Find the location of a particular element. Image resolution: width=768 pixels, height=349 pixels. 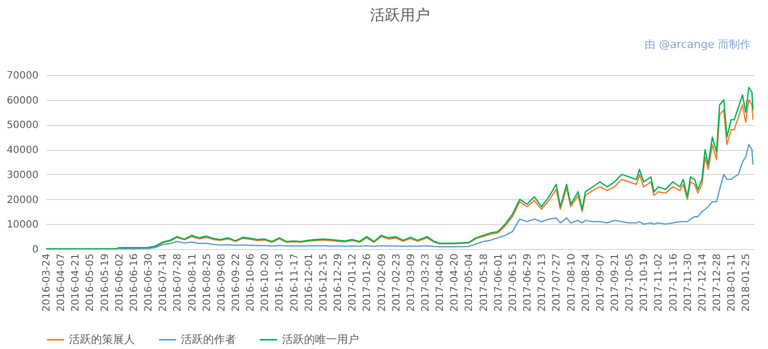

x-tick-label: 2017-11-02 is located at coordinates (659, 283).